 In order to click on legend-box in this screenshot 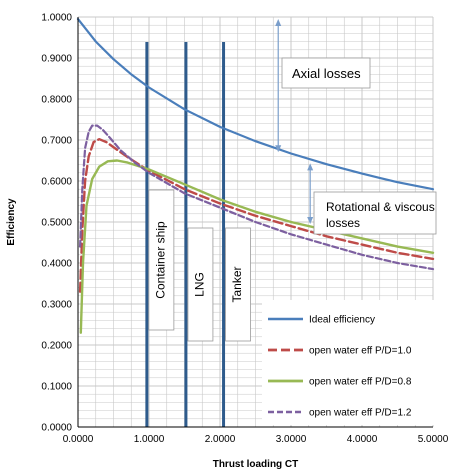, I will do `click(348, 362)`.